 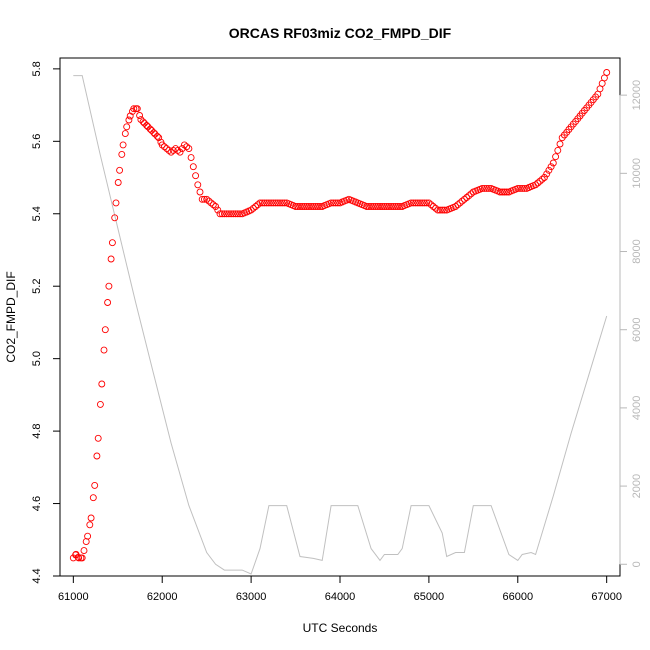 What do you see at coordinates (340, 589) in the screenshot?
I see `x-axis: 61000 62000 63000 64000 65000 66000 67000` at bounding box center [340, 589].